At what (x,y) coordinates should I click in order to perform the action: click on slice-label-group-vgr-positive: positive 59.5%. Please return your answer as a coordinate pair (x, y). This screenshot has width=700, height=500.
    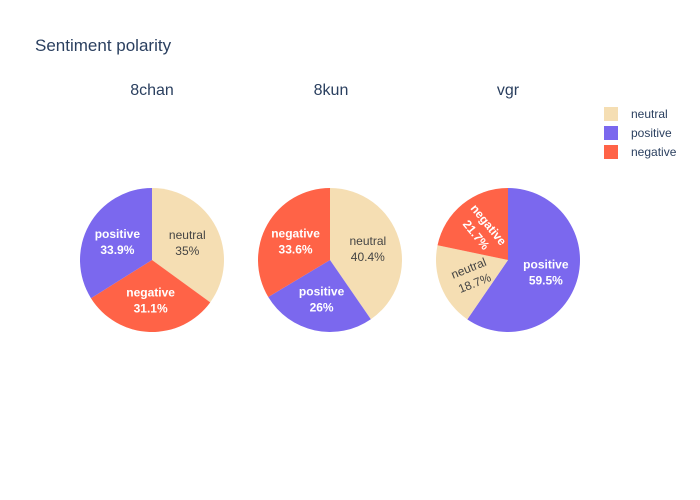
    Looking at the image, I should click on (546, 273).